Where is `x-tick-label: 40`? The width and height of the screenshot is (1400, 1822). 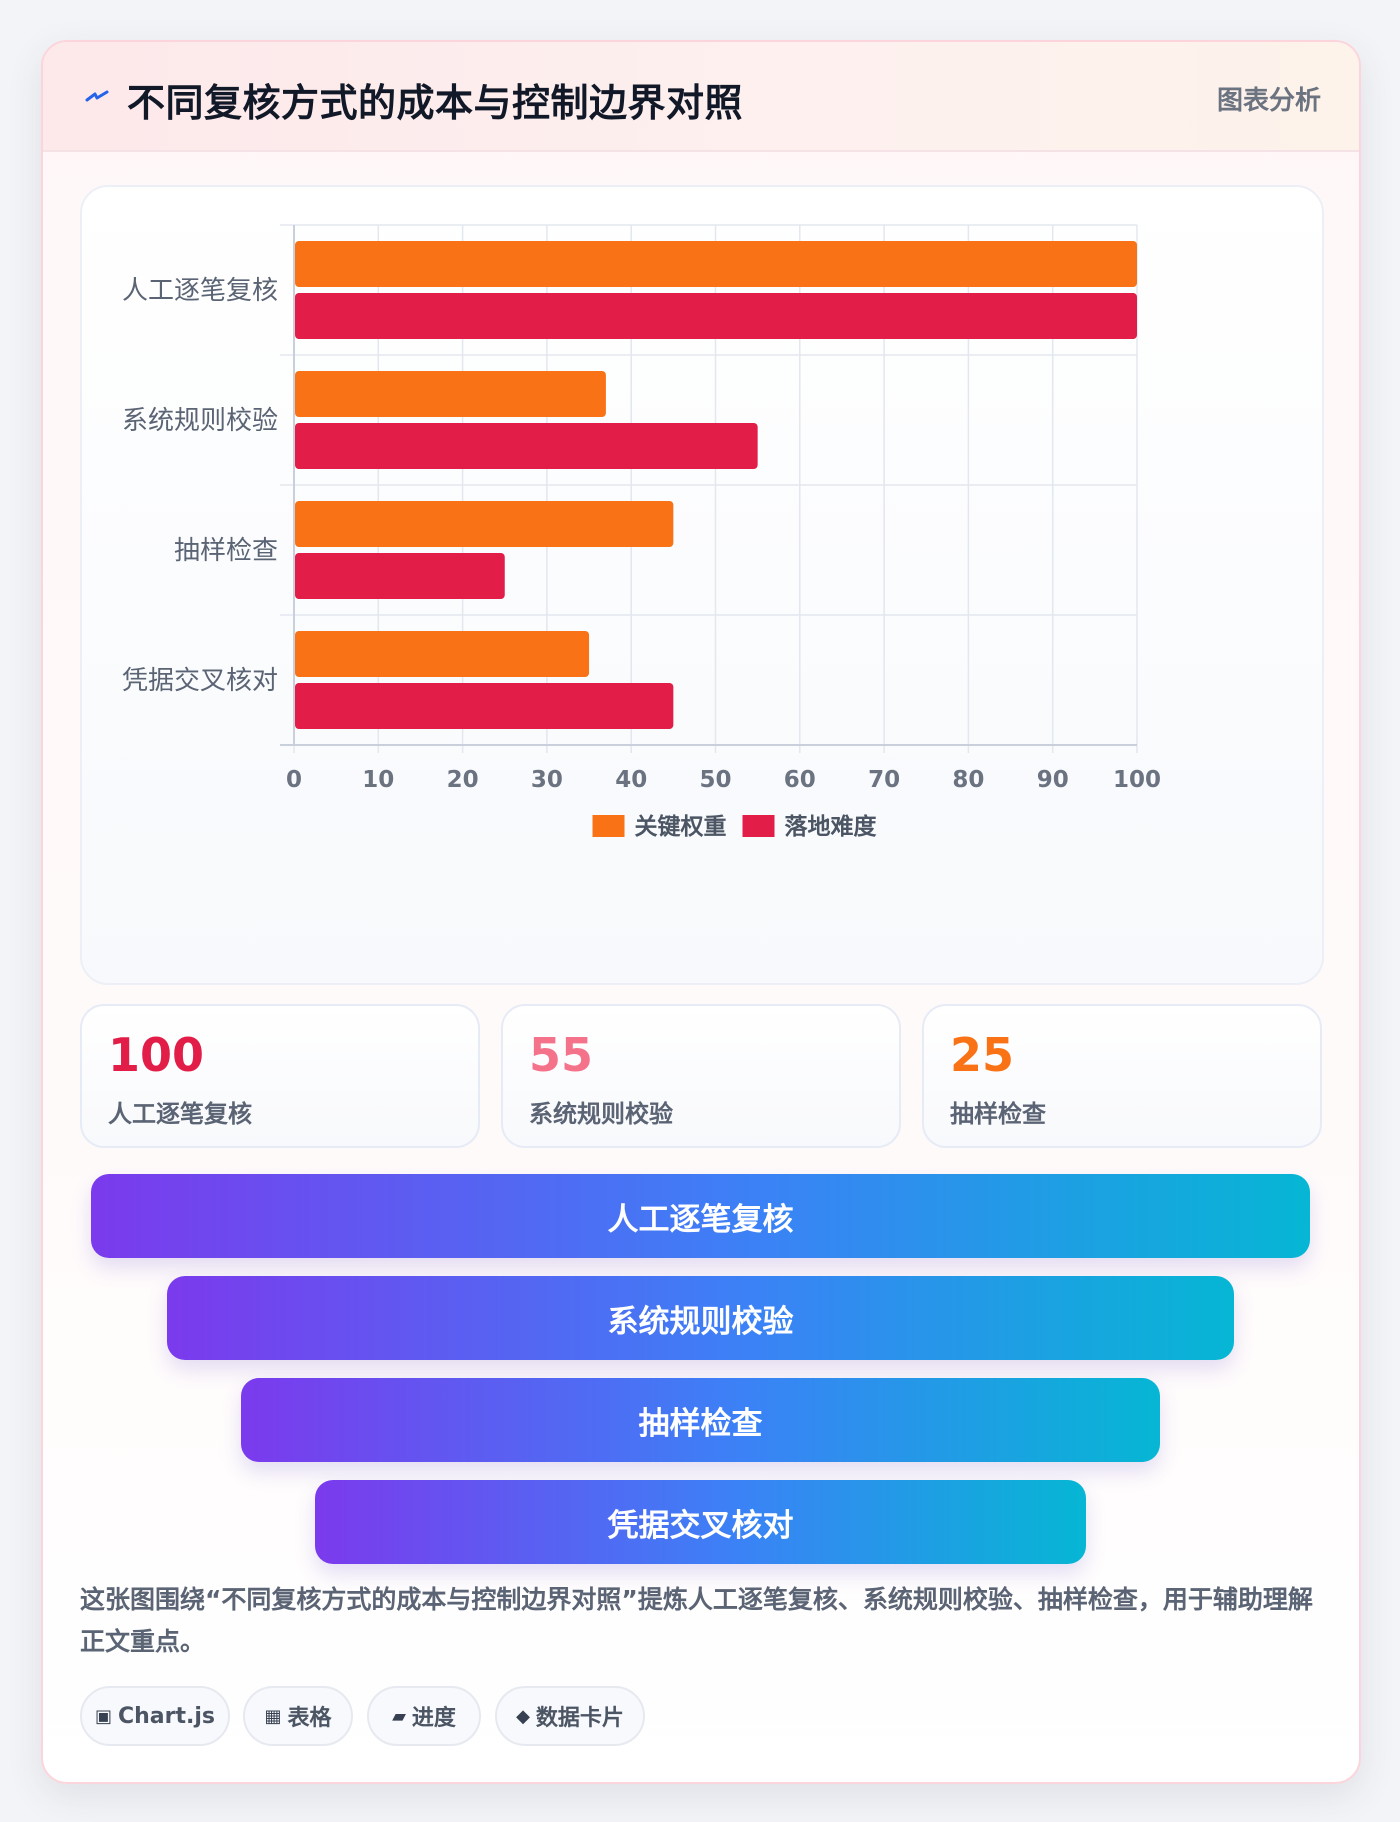 x-tick-label: 40 is located at coordinates (631, 780).